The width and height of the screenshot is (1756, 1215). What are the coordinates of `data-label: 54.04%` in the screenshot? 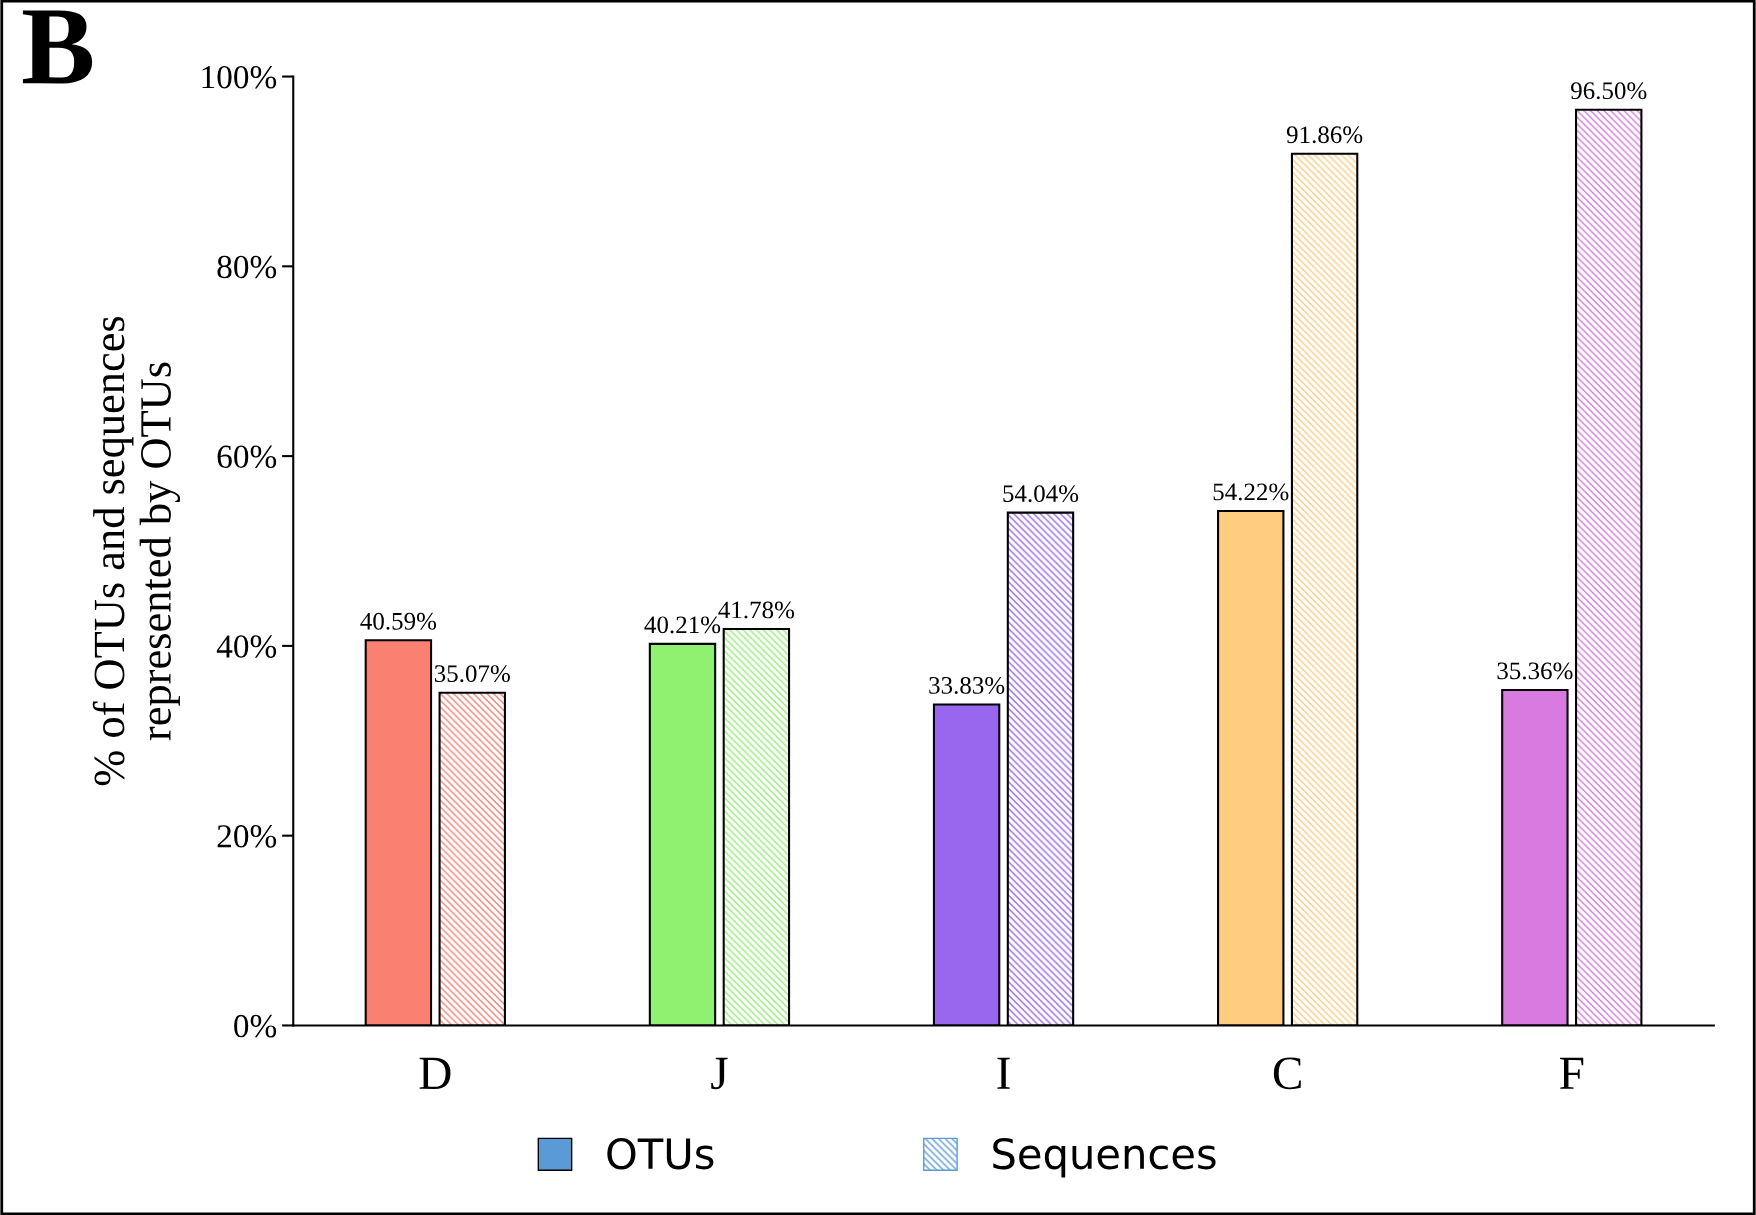 It's located at (1041, 494).